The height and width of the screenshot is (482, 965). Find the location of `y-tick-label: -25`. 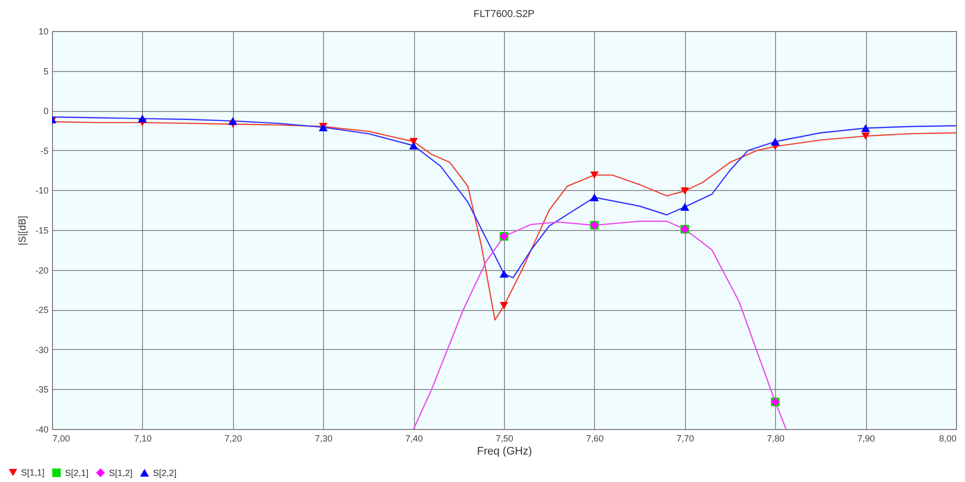

y-tick-label: -25 is located at coordinates (41, 310).